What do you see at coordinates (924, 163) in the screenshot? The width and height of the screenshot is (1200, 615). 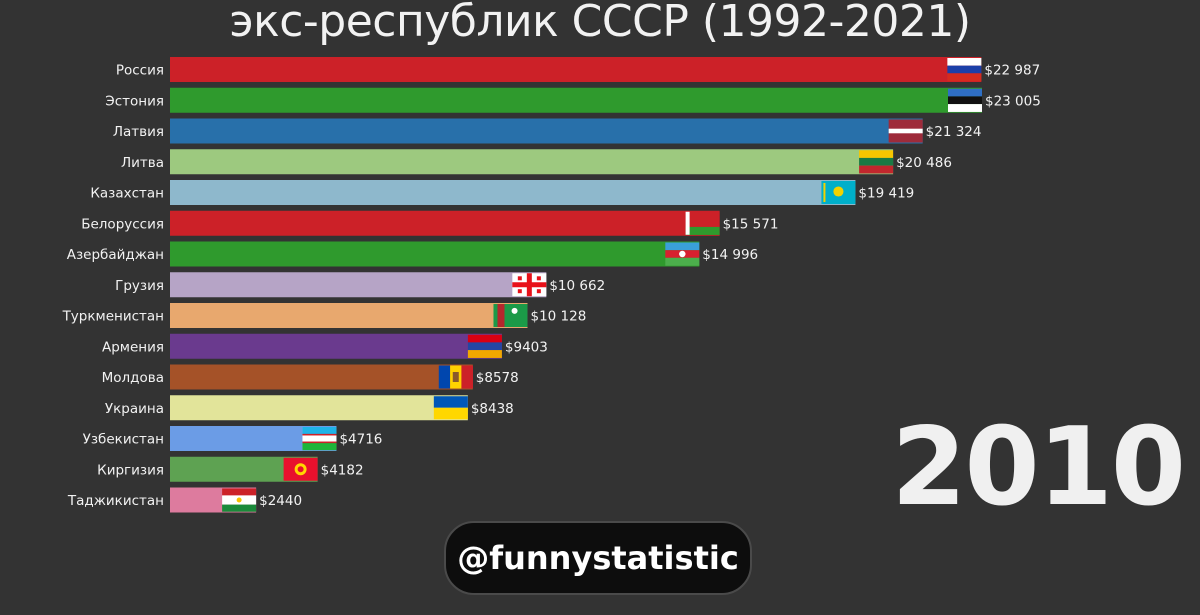 I see `value-label: $20 486` at bounding box center [924, 163].